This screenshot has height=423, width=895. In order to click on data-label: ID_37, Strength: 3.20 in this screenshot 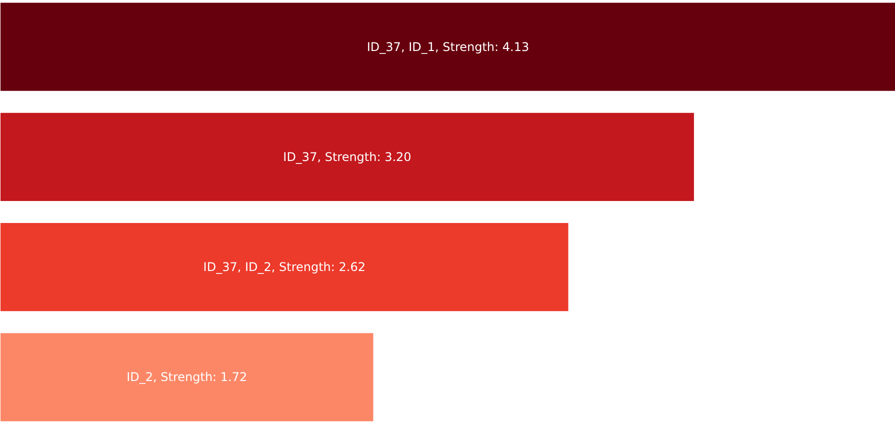, I will do `click(347, 157)`.